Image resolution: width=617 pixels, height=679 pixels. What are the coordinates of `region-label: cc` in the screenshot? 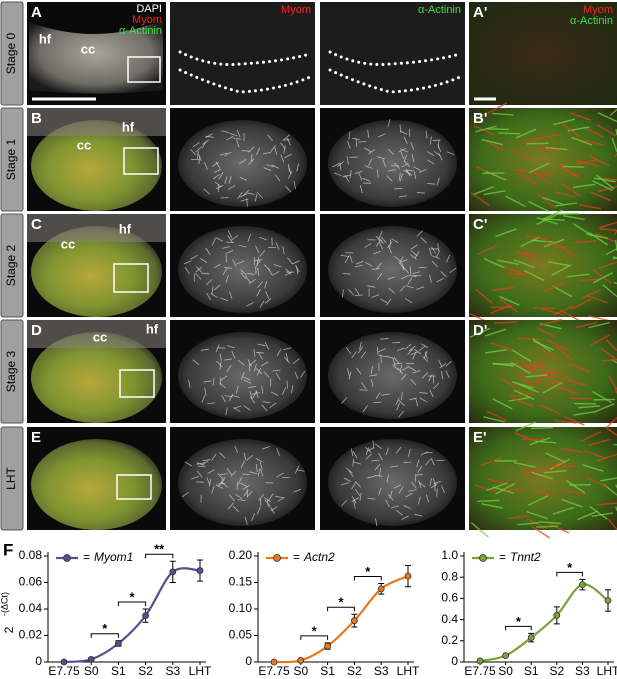 It's located at (88, 48).